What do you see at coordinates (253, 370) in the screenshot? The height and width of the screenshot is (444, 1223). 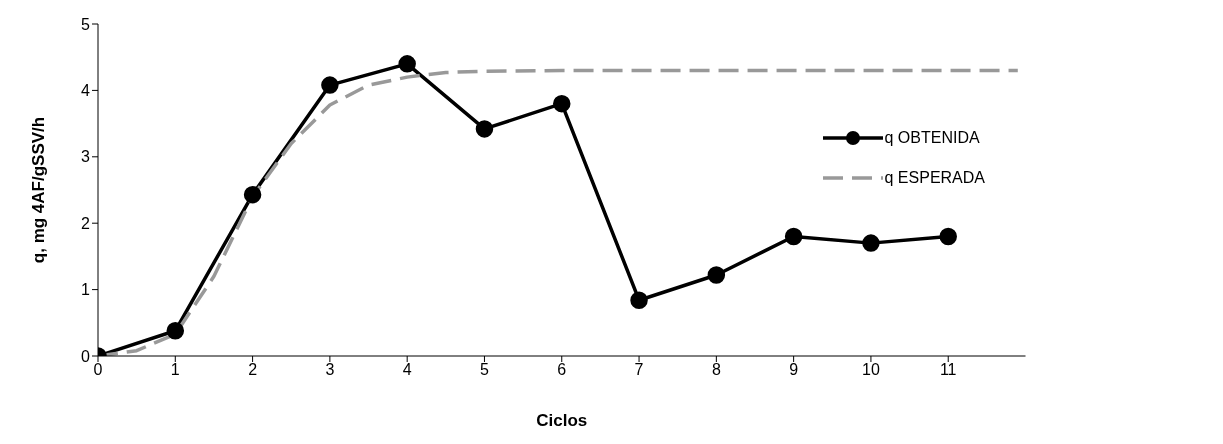 I see `x-tick-label: 2` at bounding box center [253, 370].